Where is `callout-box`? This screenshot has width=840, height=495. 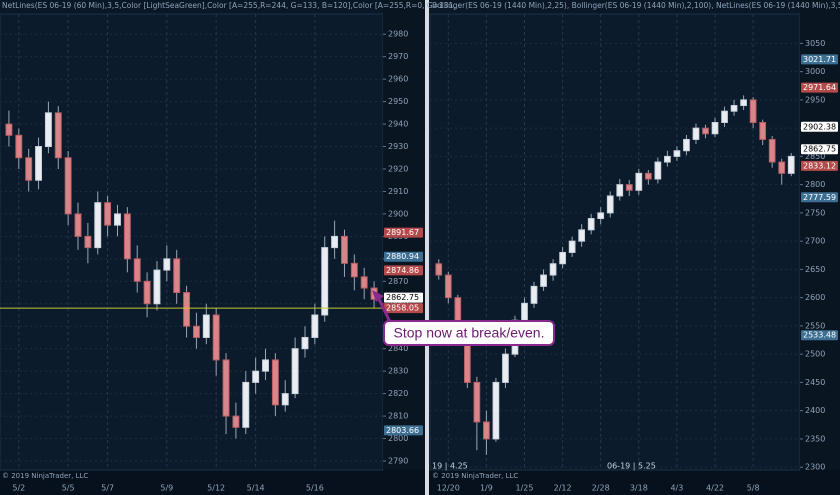
callout-box is located at coordinates (469, 333).